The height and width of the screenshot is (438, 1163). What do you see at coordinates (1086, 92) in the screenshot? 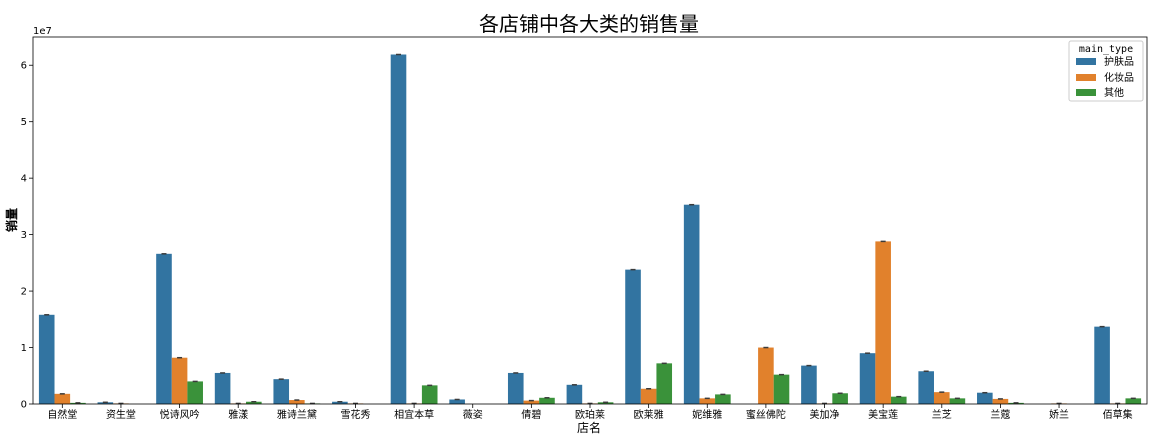
I see `legend-swatch-other` at bounding box center [1086, 92].